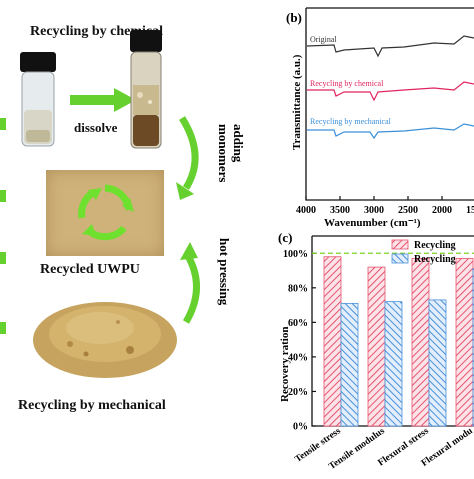 Image resolution: width=474 pixels, height=479 pixels. I want to click on recycled-sheet-image, so click(105, 213).